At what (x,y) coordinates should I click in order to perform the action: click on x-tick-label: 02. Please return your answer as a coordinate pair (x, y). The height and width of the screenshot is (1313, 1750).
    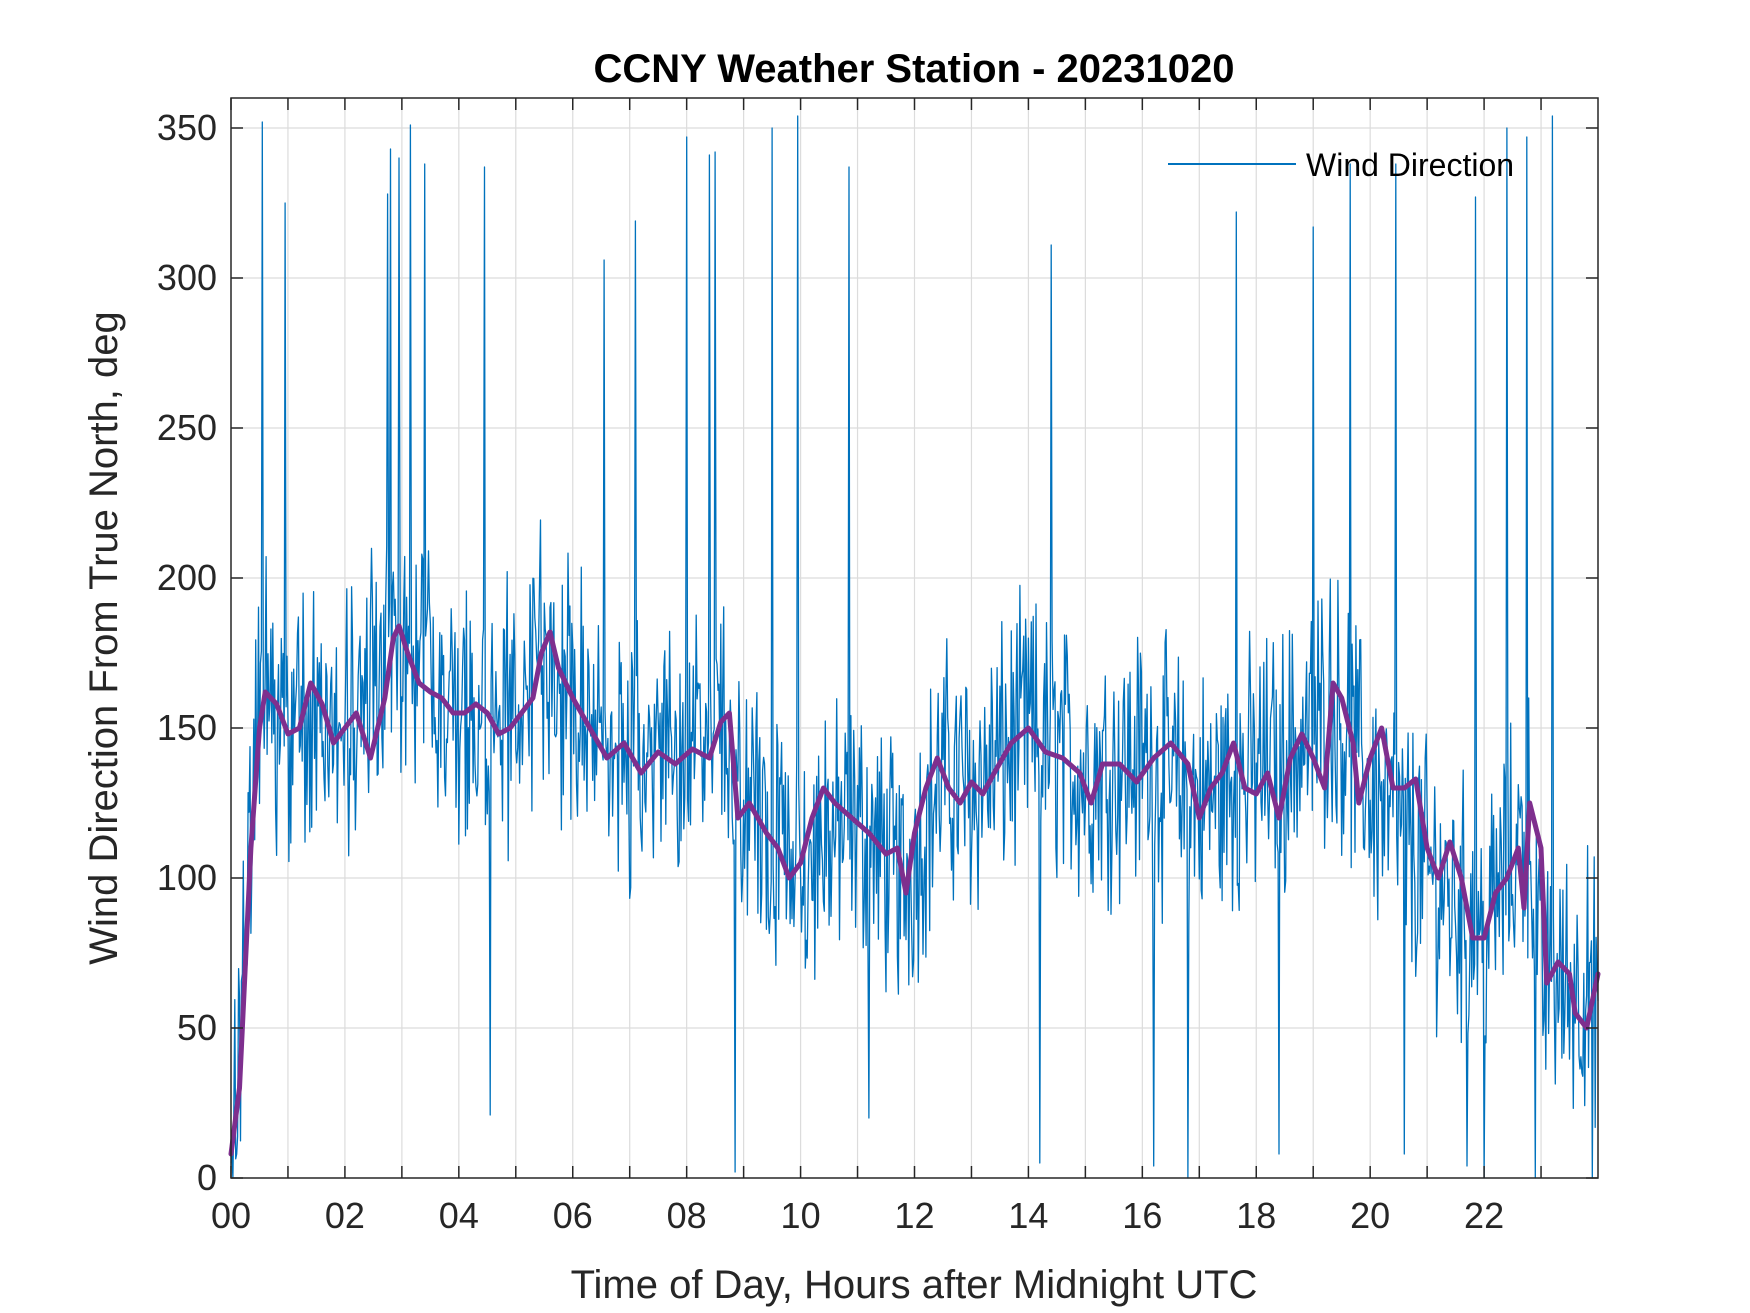
    Looking at the image, I should click on (345, 1215).